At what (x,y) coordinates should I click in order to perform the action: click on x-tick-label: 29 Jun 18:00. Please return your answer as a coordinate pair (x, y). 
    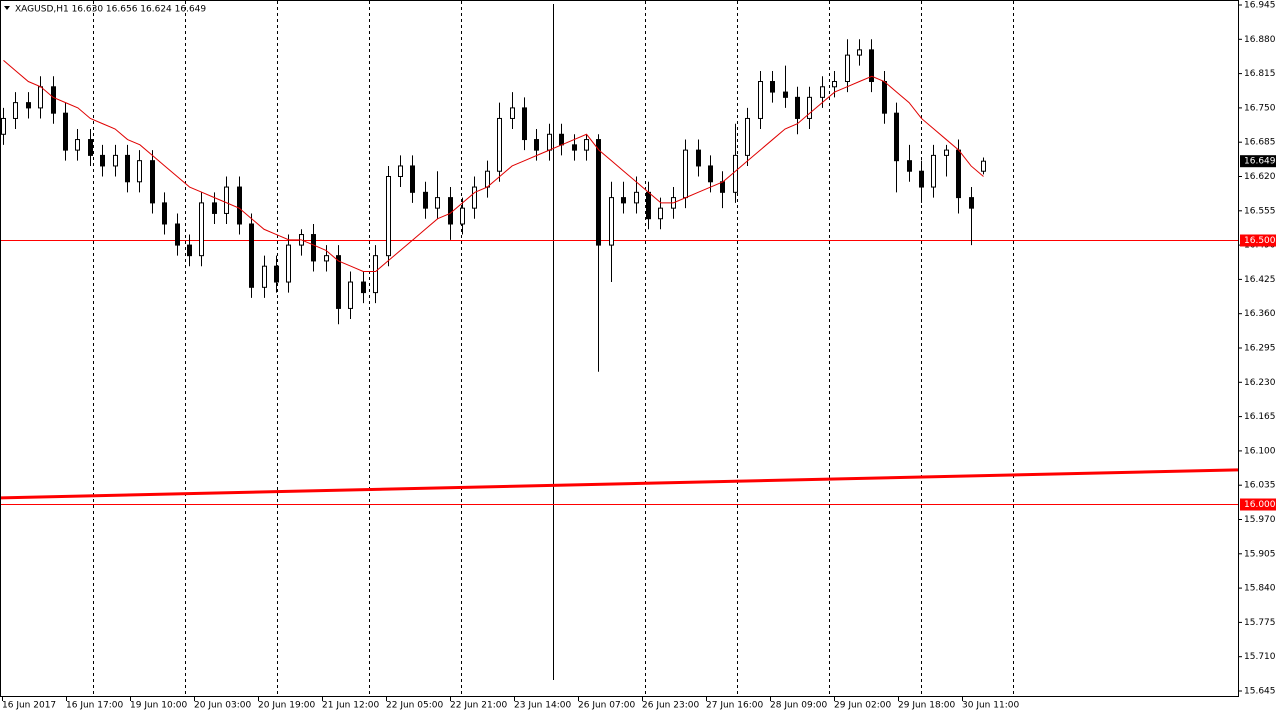
    Looking at the image, I should click on (926, 706).